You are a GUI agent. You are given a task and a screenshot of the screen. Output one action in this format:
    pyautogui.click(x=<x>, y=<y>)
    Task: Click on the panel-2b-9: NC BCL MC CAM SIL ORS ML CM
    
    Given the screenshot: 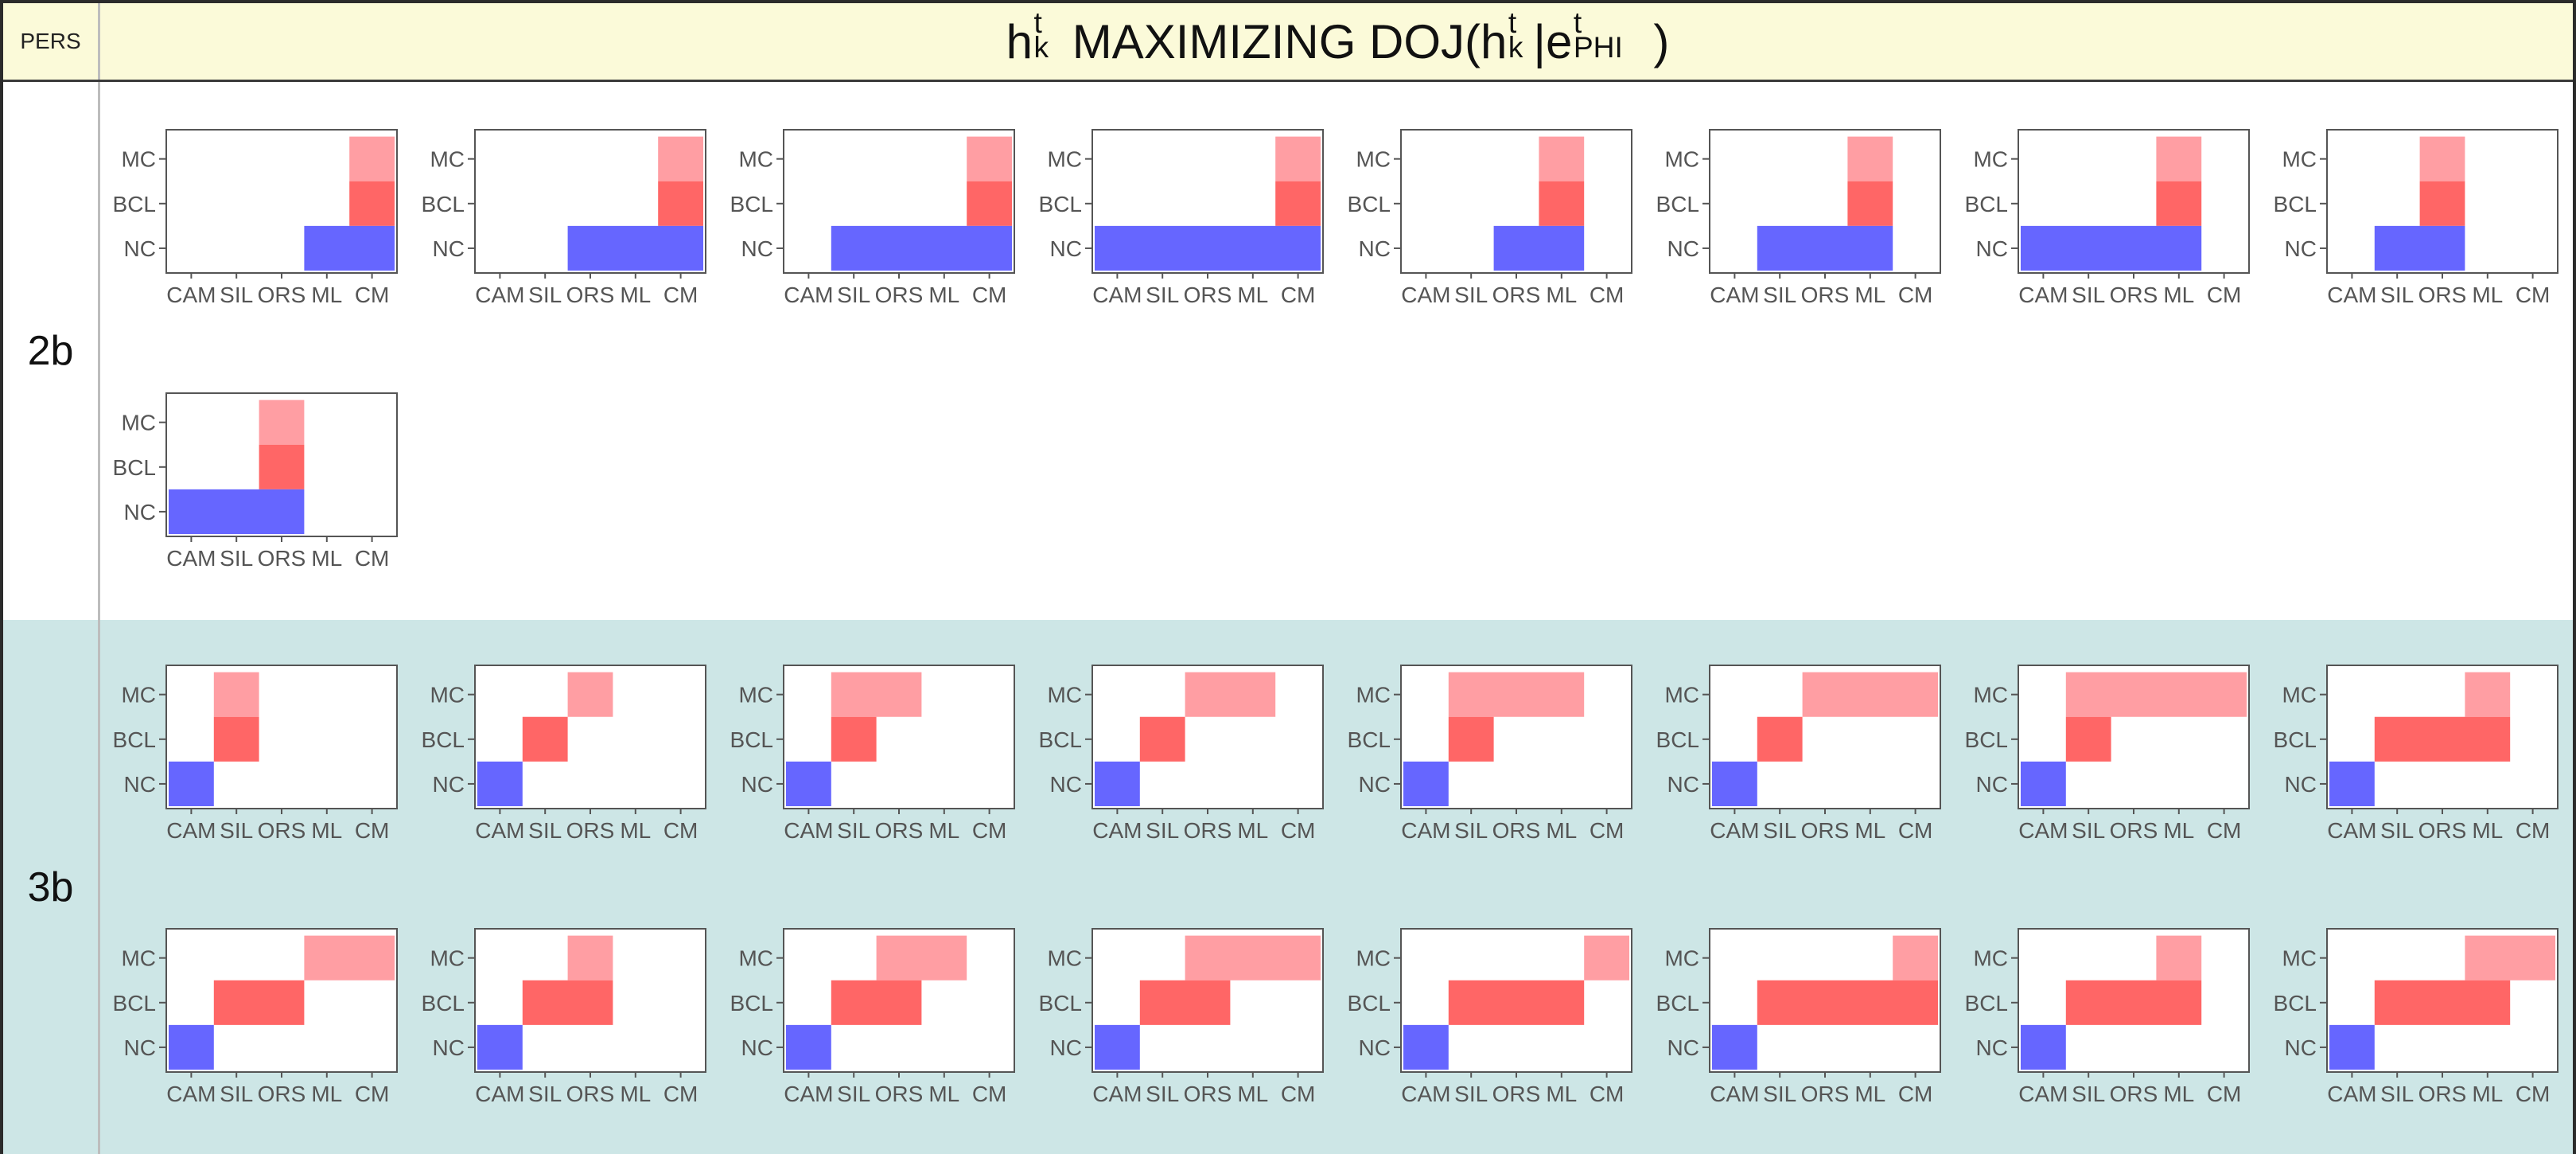 What is the action you would take?
    pyautogui.click(x=256, y=482)
    